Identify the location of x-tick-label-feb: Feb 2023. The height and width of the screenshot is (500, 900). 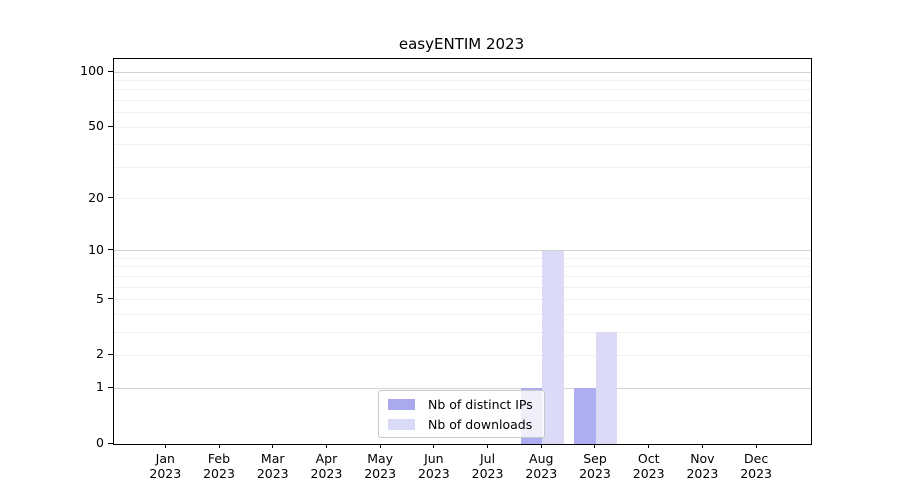
(219, 466).